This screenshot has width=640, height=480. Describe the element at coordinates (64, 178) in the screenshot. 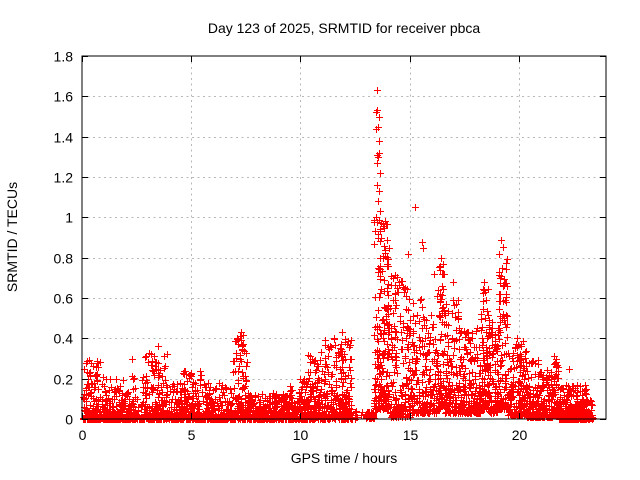

I see `y-tick-label: 1.2` at that location.